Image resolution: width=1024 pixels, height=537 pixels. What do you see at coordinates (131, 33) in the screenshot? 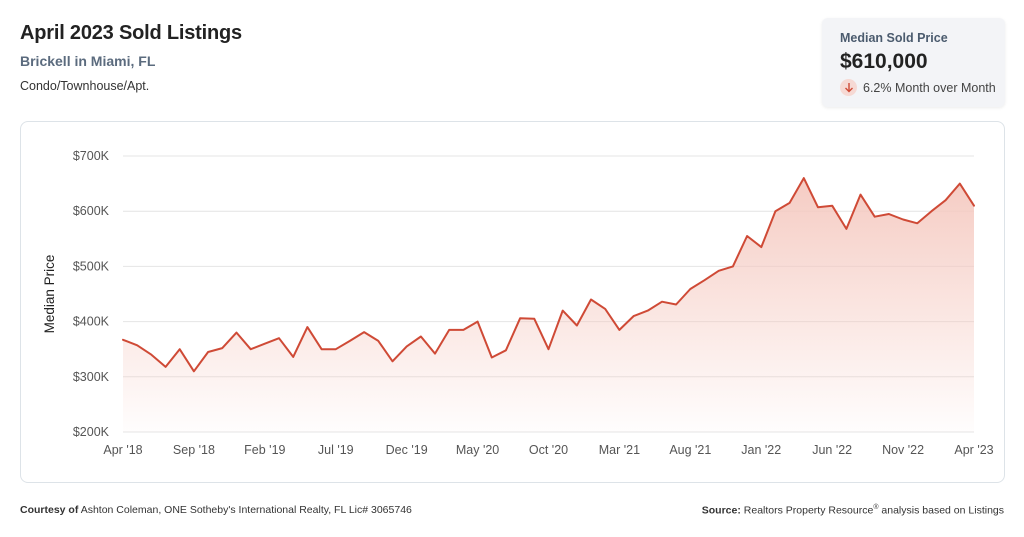
I see `page-title: April 2023 Sold Listings` at bounding box center [131, 33].